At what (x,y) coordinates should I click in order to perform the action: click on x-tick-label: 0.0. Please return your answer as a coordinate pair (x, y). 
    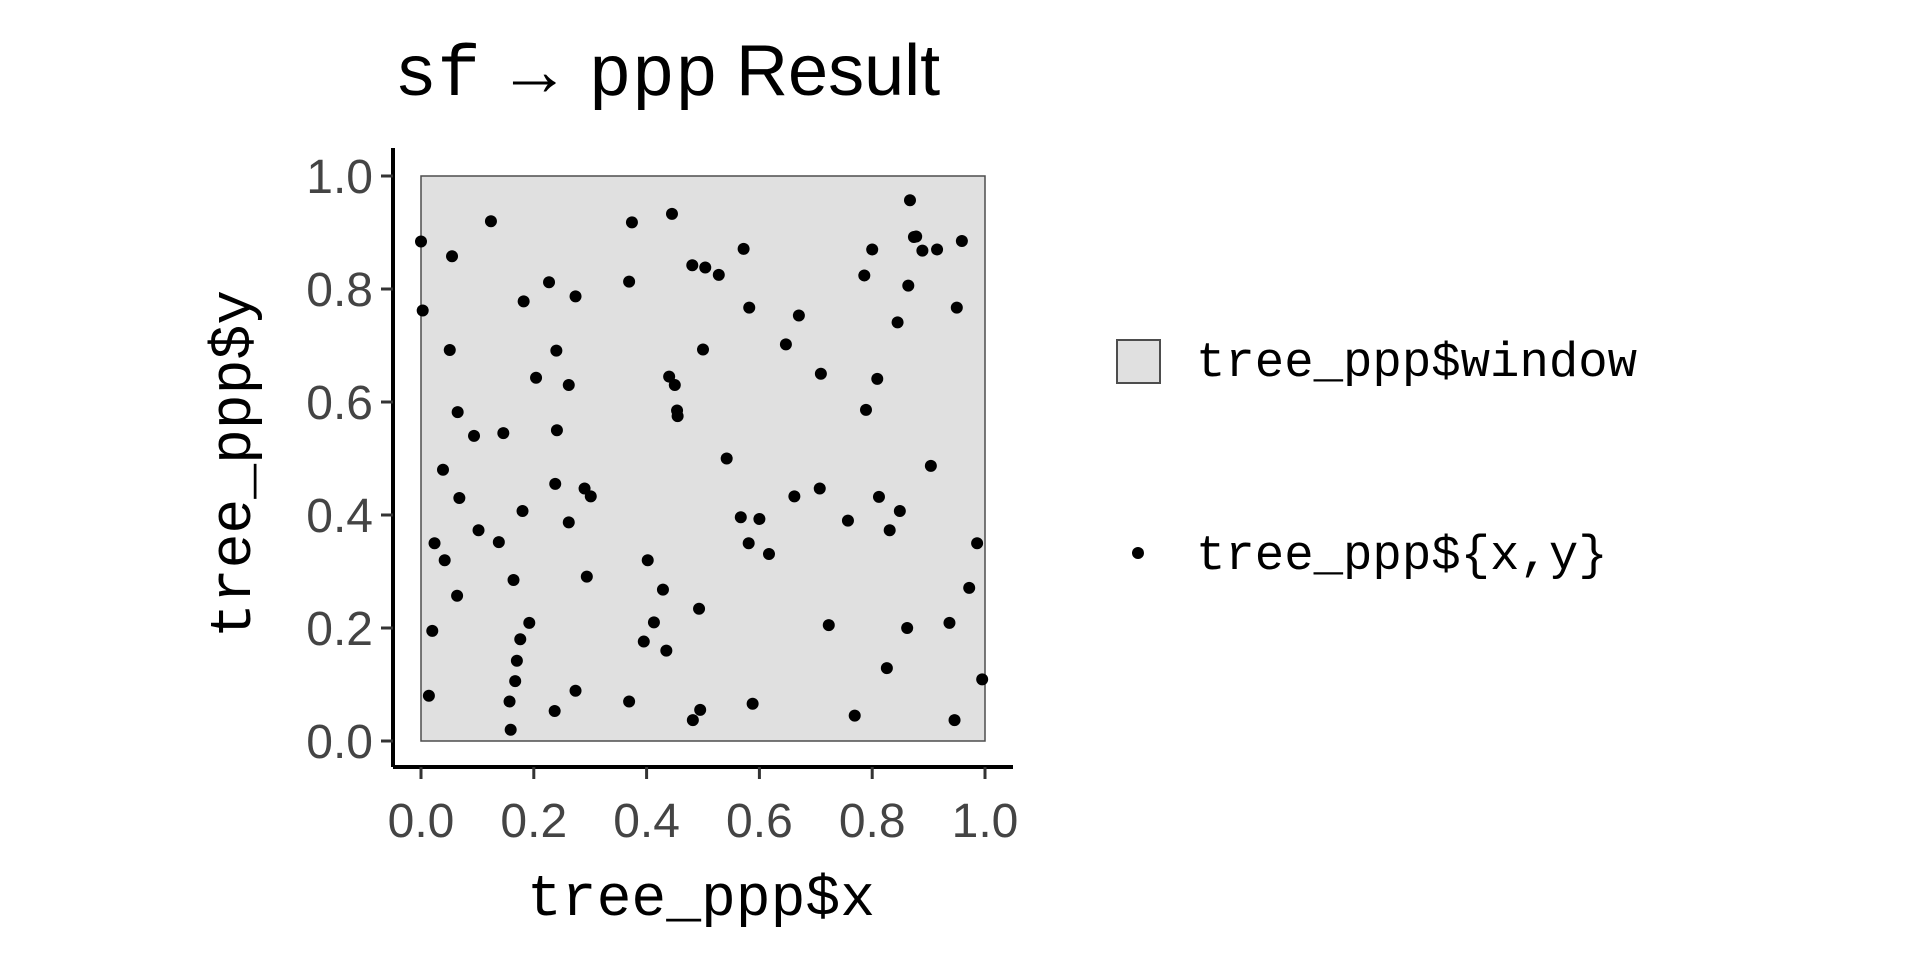
    Looking at the image, I should click on (421, 821).